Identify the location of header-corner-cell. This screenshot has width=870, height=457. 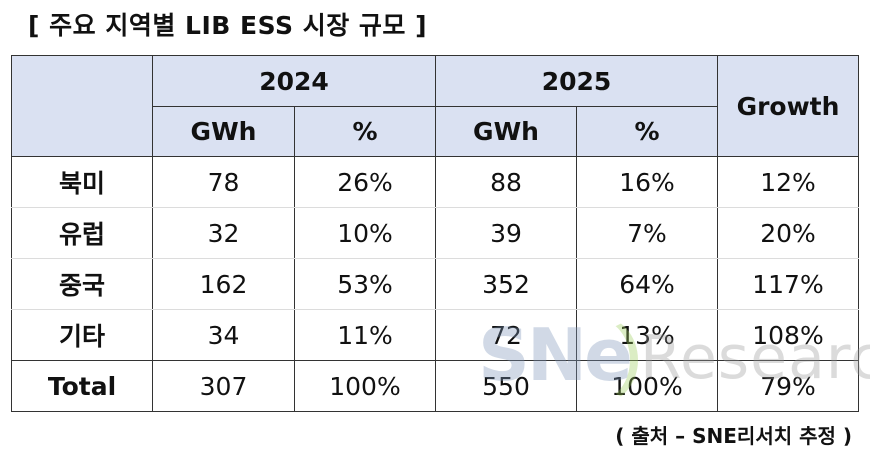
(82, 106).